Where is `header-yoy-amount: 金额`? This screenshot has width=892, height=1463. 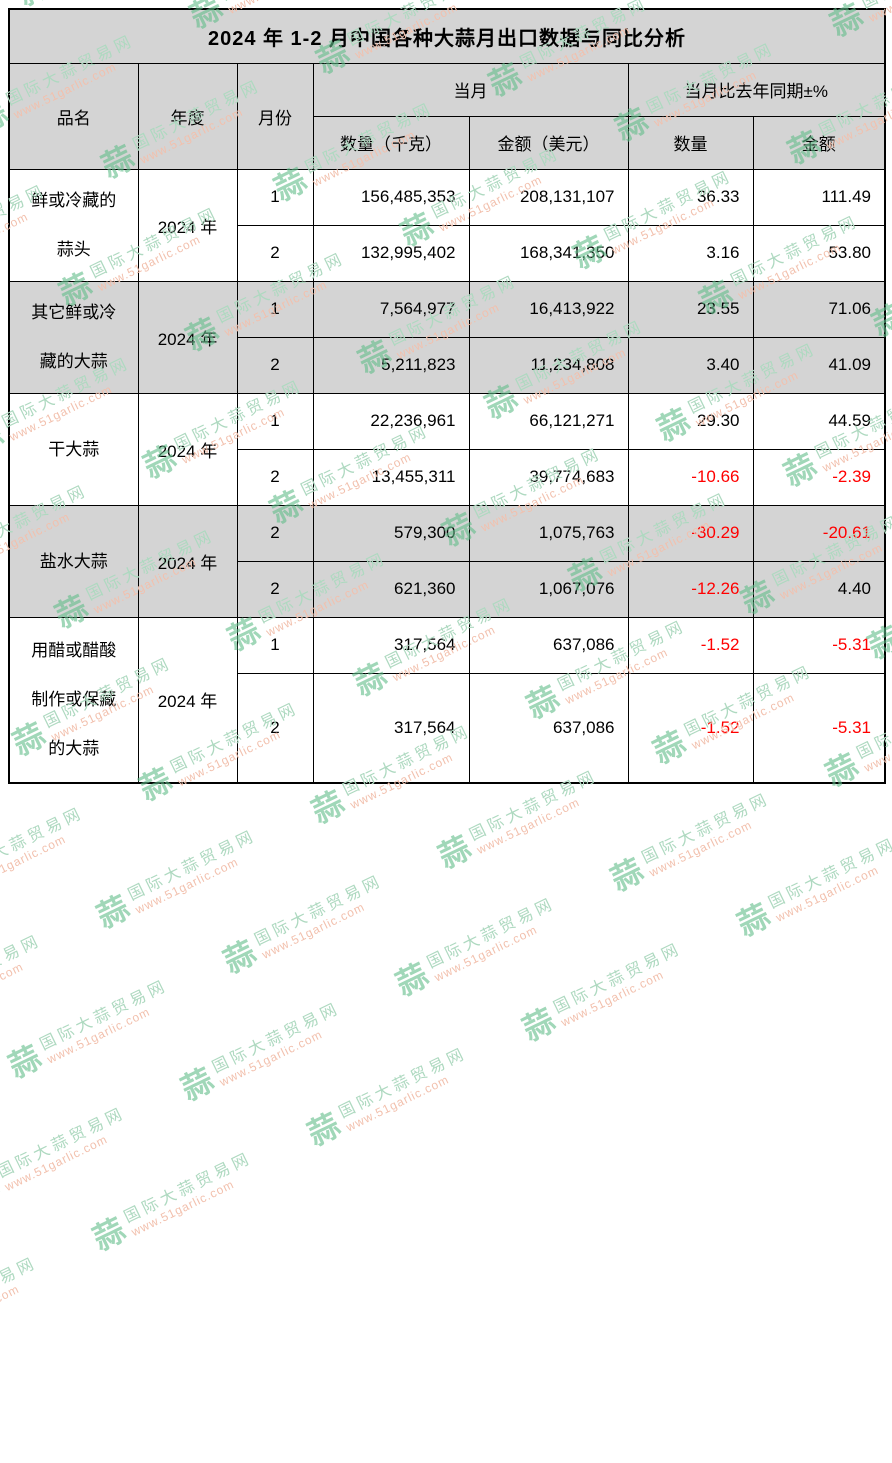 header-yoy-amount: 金额 is located at coordinates (819, 142).